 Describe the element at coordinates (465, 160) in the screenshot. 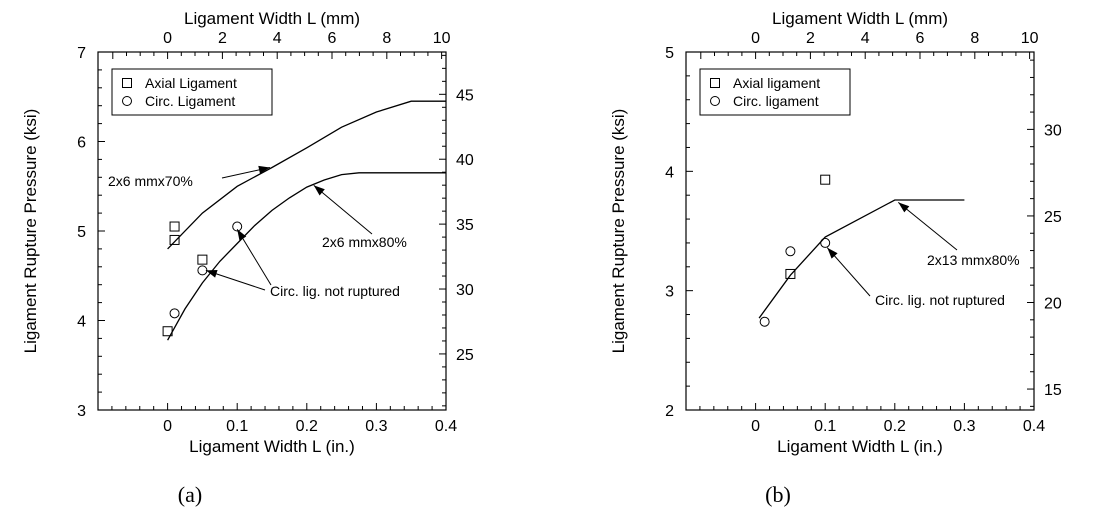

I see `y2-tick-label: 40` at that location.